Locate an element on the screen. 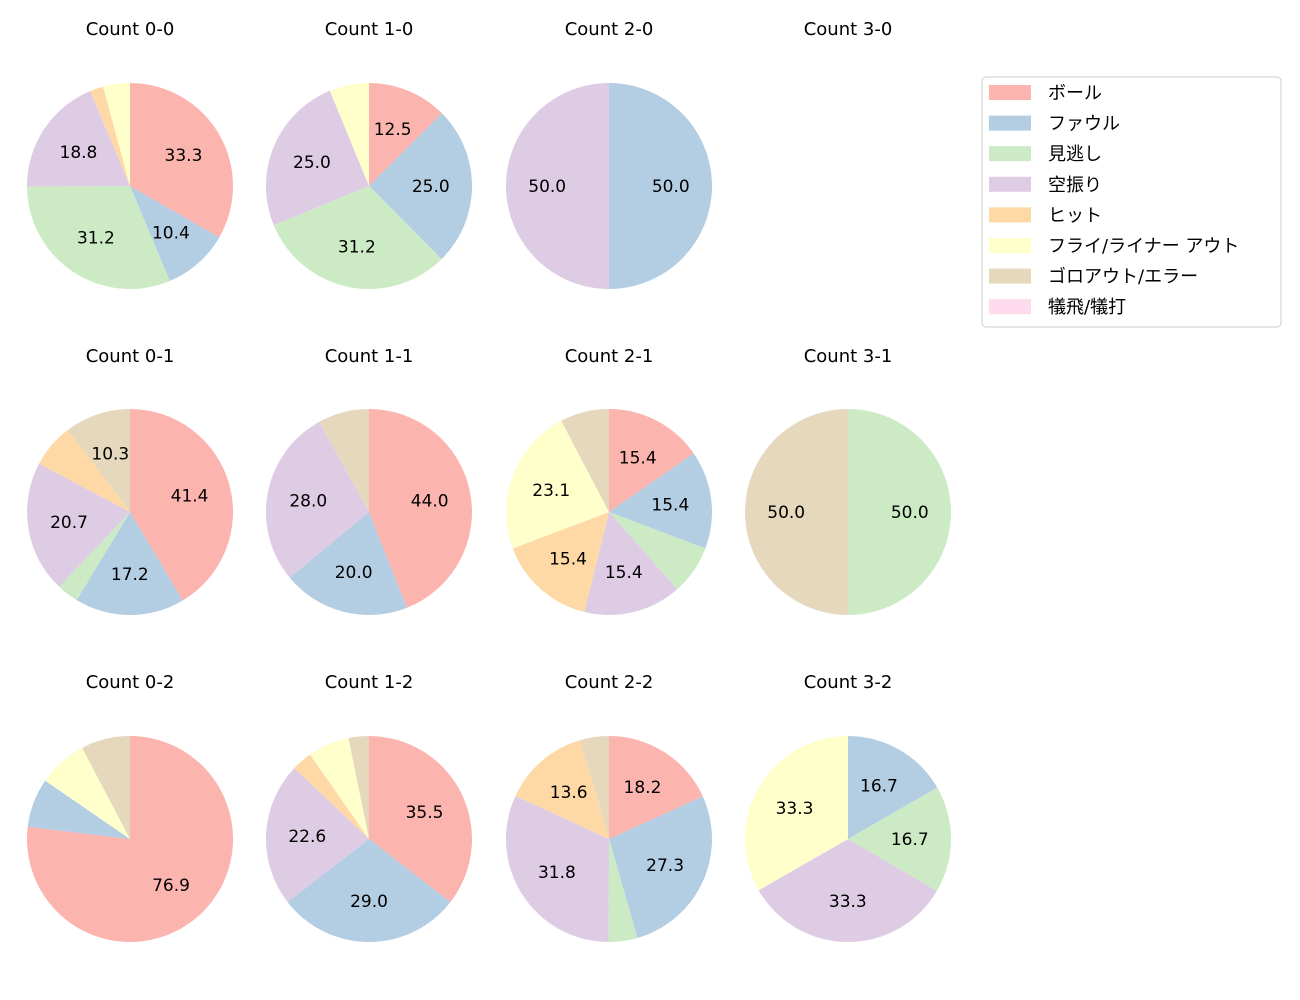 The image size is (1300, 1000). legend-label: ボール is located at coordinates (1075, 93).